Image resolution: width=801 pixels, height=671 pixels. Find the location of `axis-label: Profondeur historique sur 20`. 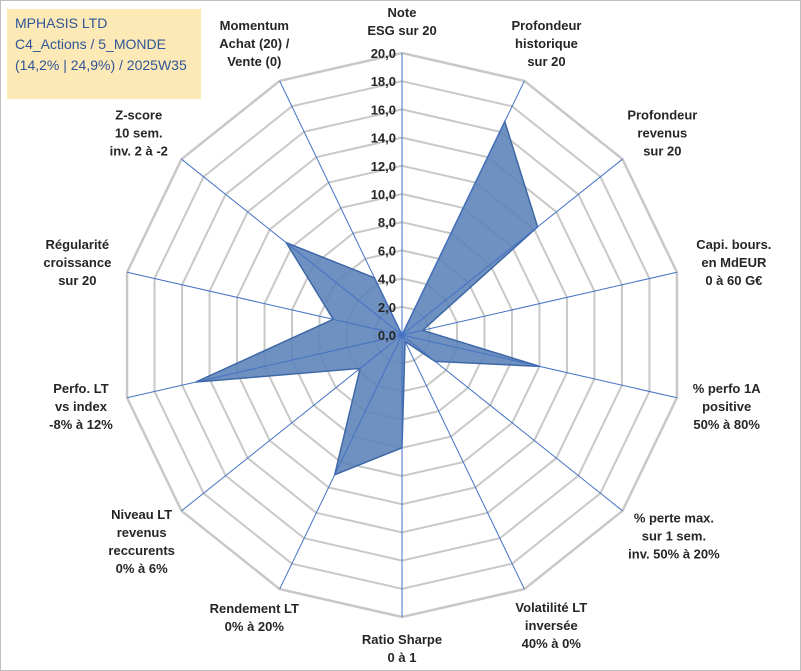

axis-label: Profondeur historique sur 20 is located at coordinates (546, 43).